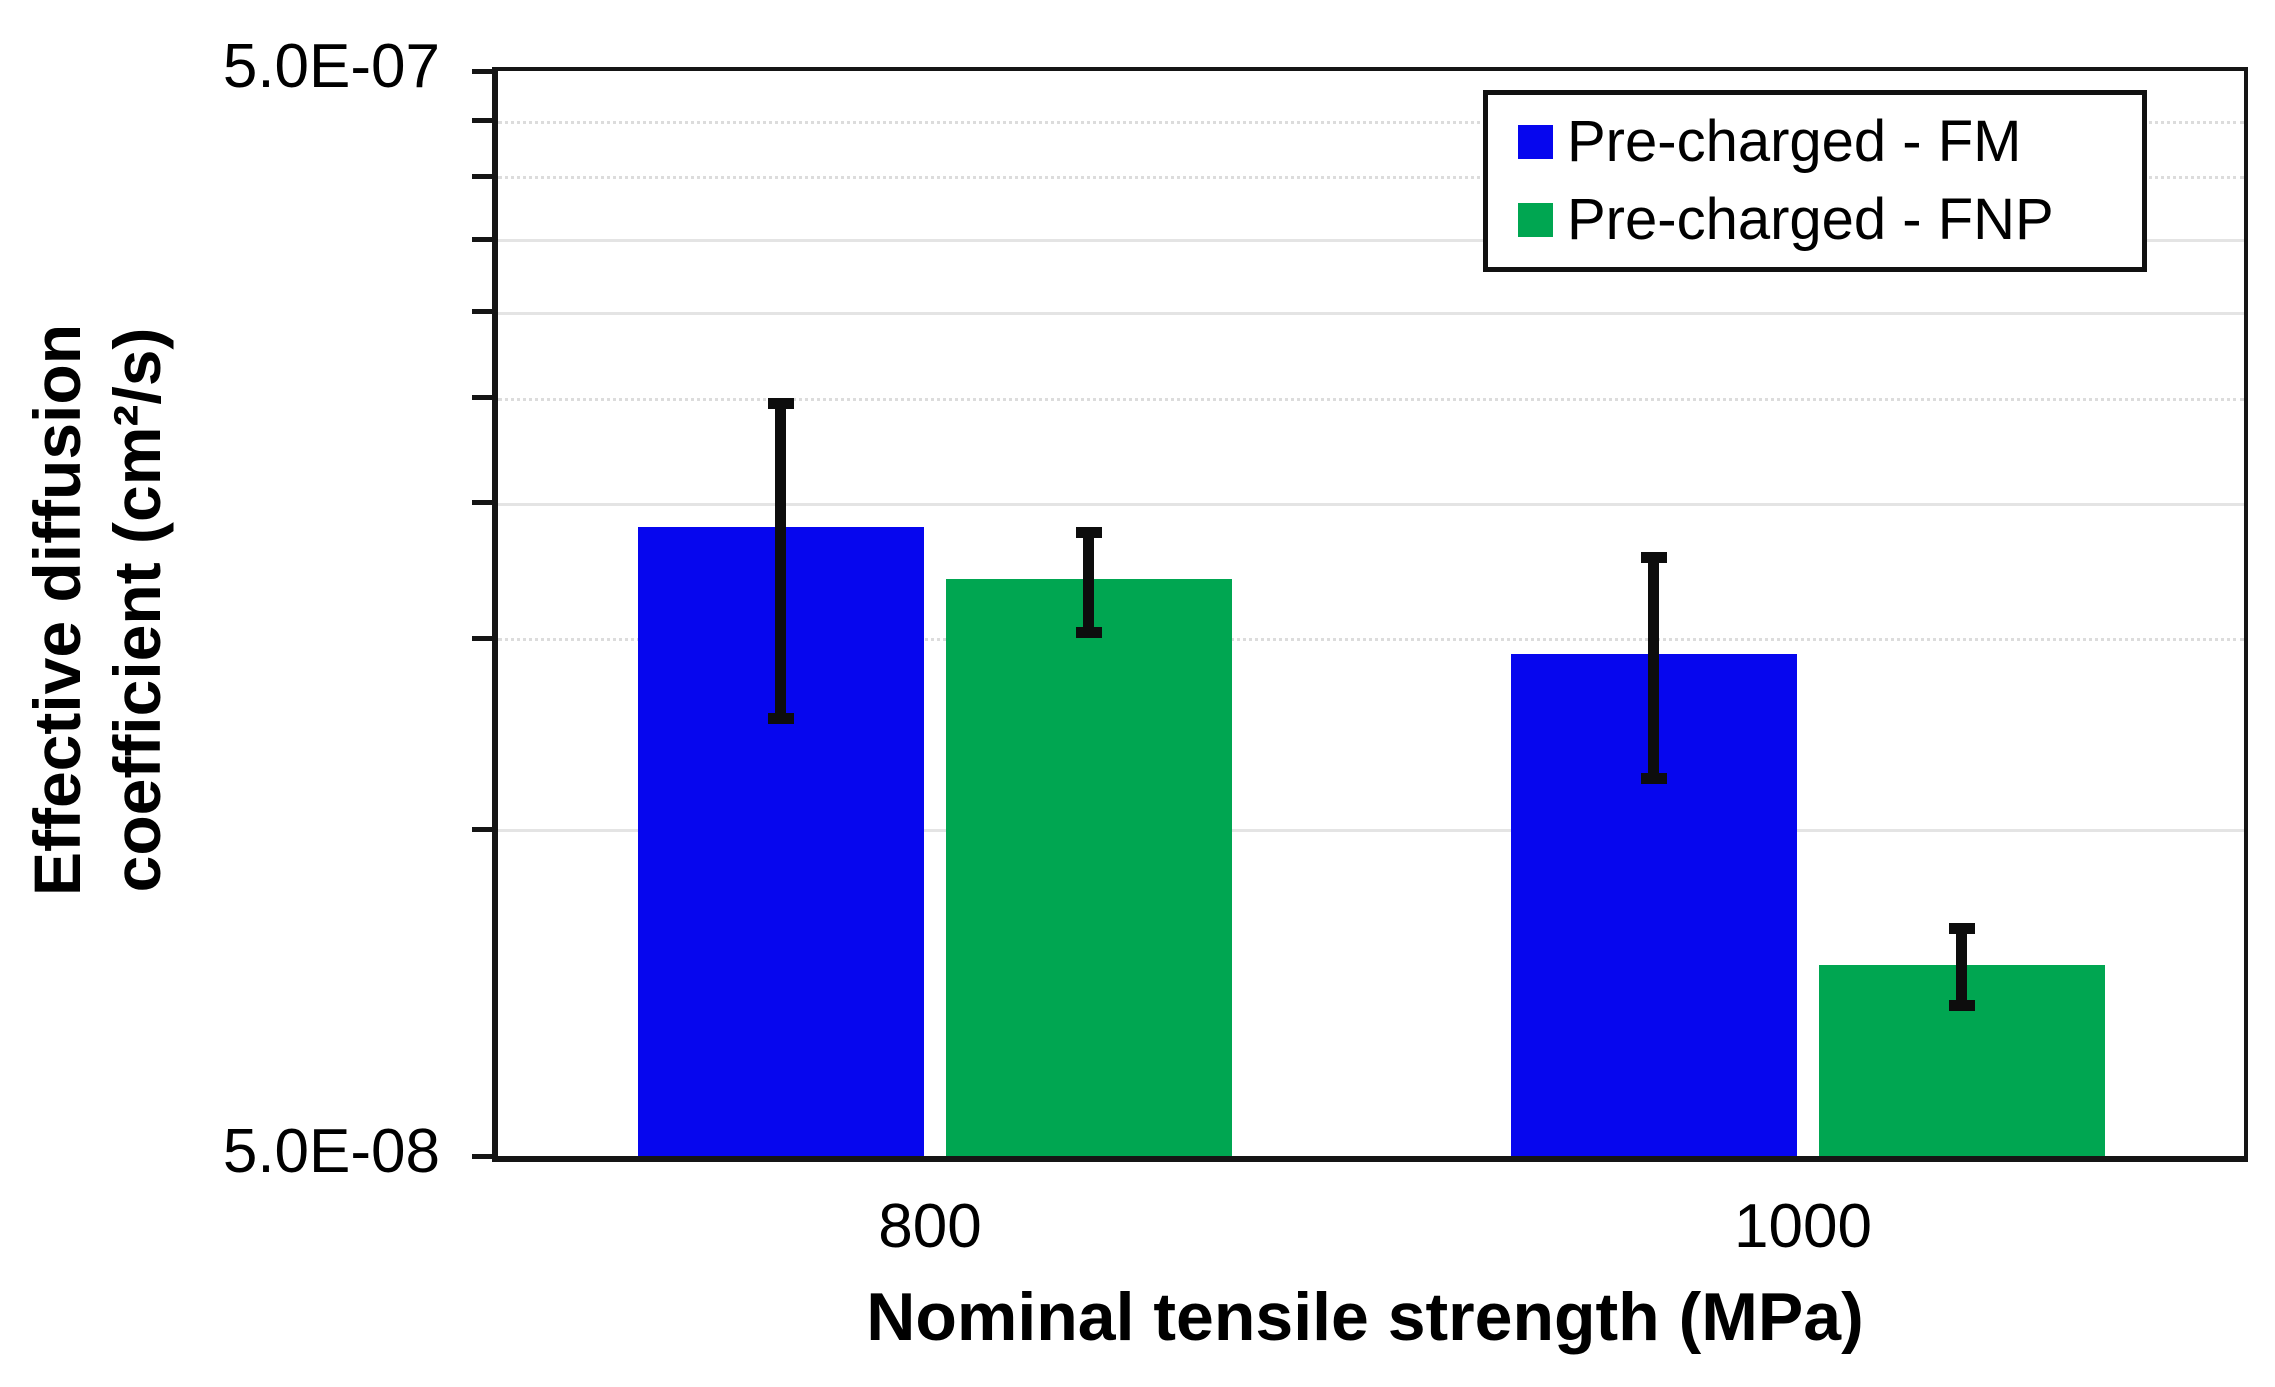 This screenshot has height=1387, width=2275. I want to click on legend: Pre-charged - FM Pre-charged - FNP, so click(1815, 181).